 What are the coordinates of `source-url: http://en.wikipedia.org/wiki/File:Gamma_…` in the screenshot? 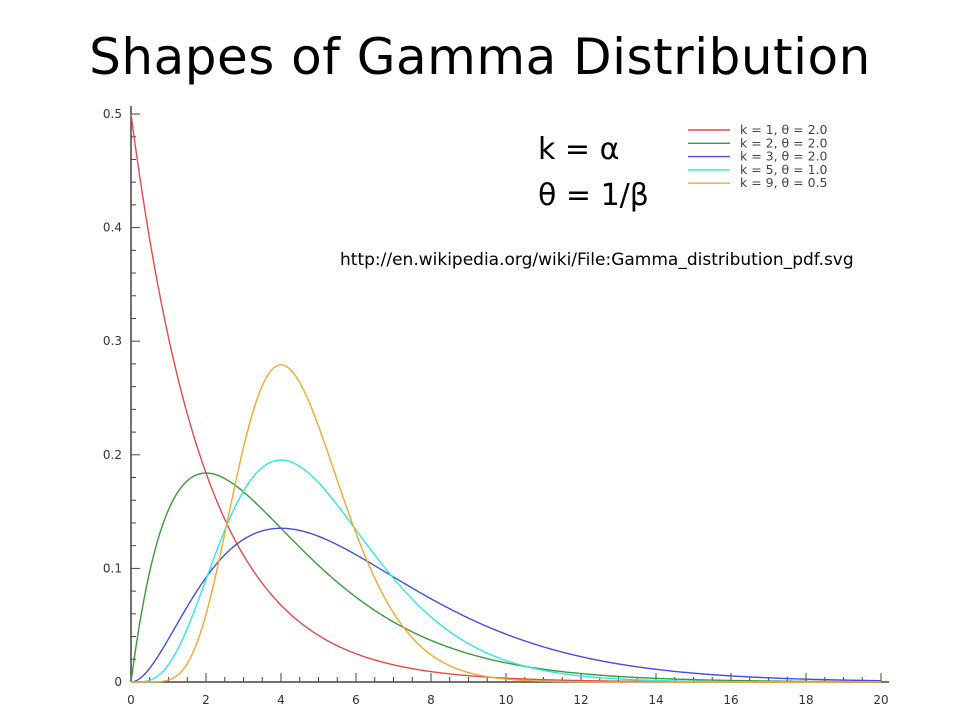 It's located at (597, 260).